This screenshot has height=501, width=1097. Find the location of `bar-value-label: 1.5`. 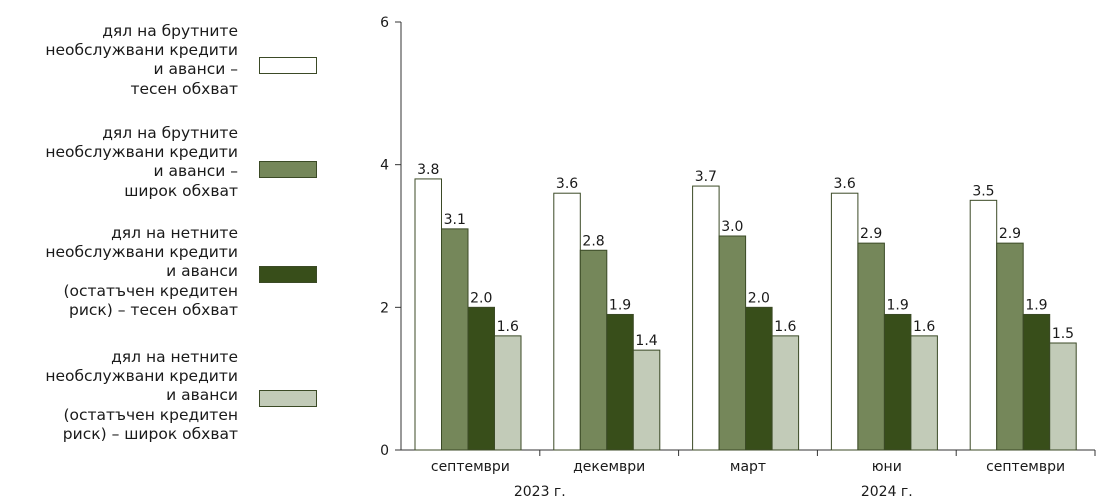

bar-value-label: 1.5 is located at coordinates (1063, 334).